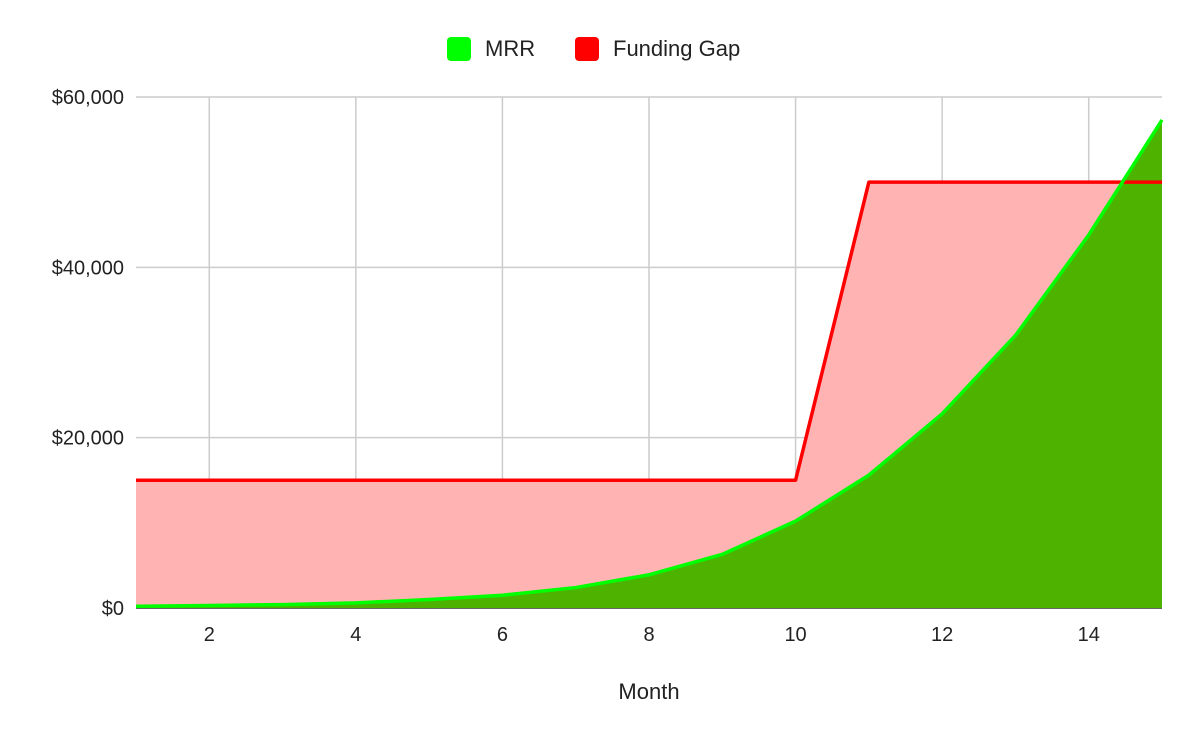 This screenshot has width=1200, height=742. Describe the element at coordinates (1089, 635) in the screenshot. I see `x-tick-label: 14` at that location.